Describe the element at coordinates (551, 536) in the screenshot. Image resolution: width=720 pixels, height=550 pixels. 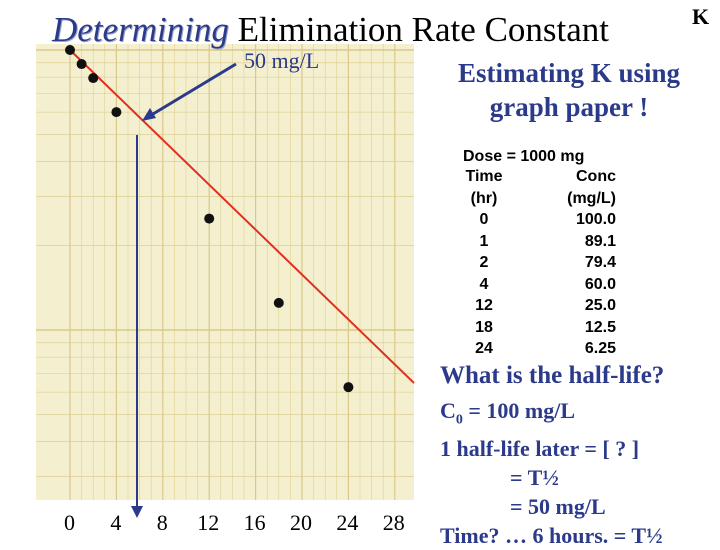
I see `calc-line-4: Time? … 6 hours. = T½` at that location.